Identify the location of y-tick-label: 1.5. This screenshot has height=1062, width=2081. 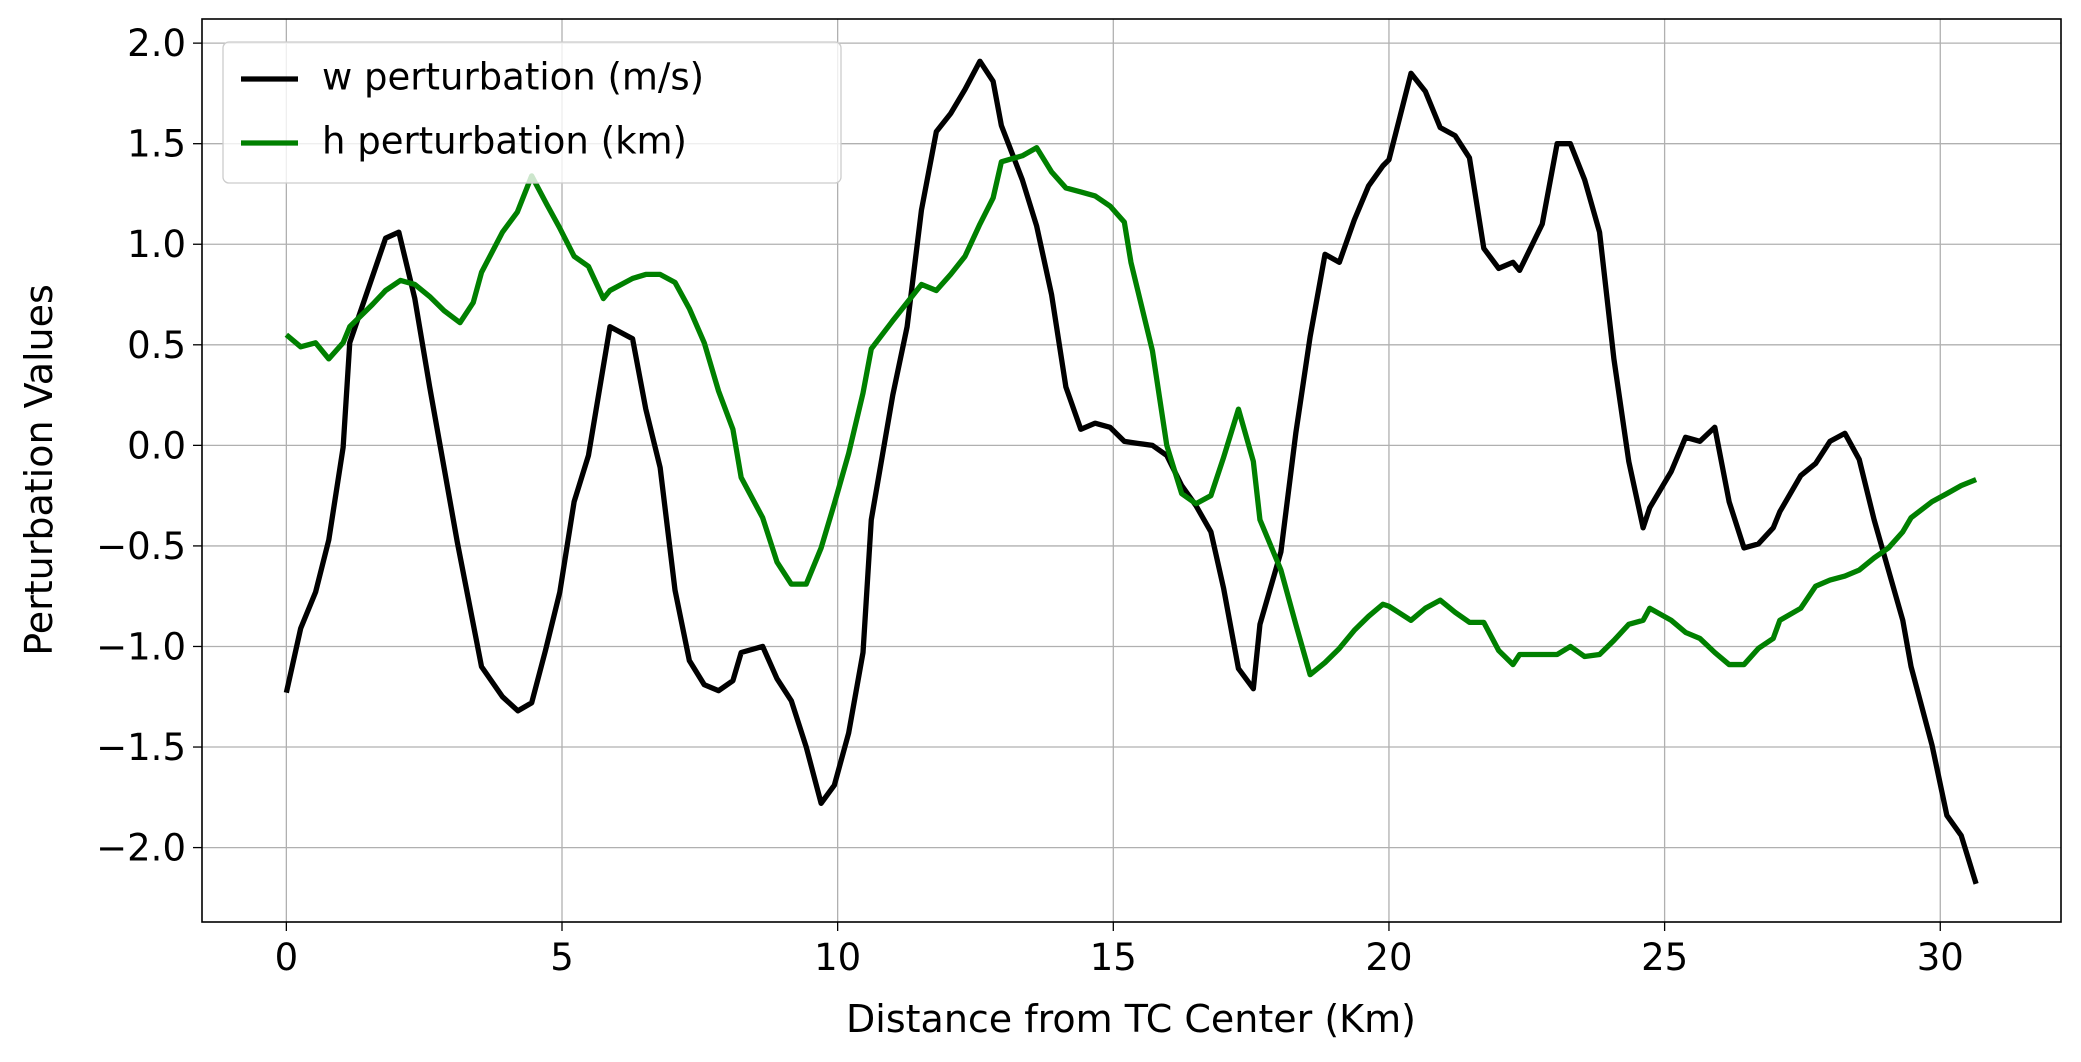
(156, 144).